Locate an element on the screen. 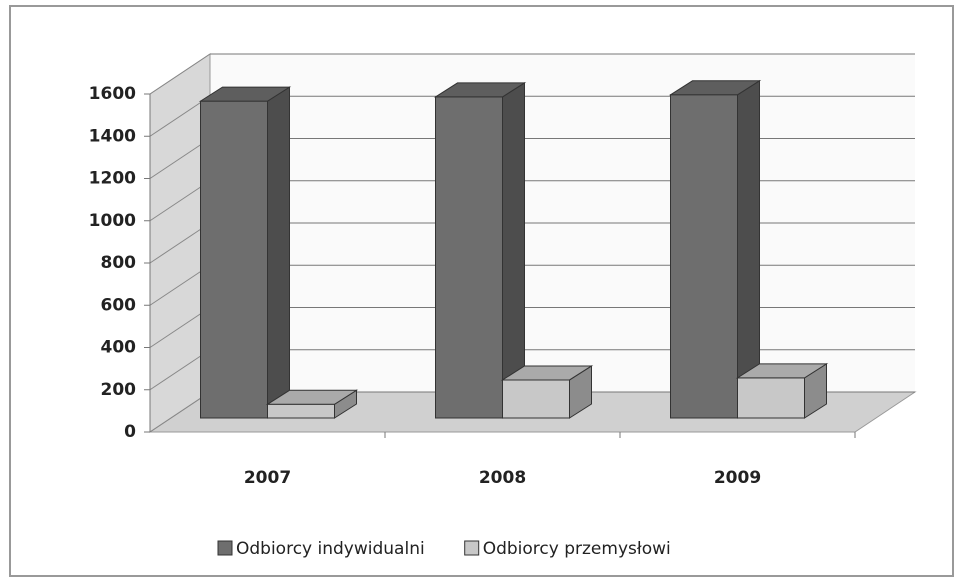 The height and width of the screenshot is (582, 963). y-tick-label: 1200 is located at coordinates (112, 179).